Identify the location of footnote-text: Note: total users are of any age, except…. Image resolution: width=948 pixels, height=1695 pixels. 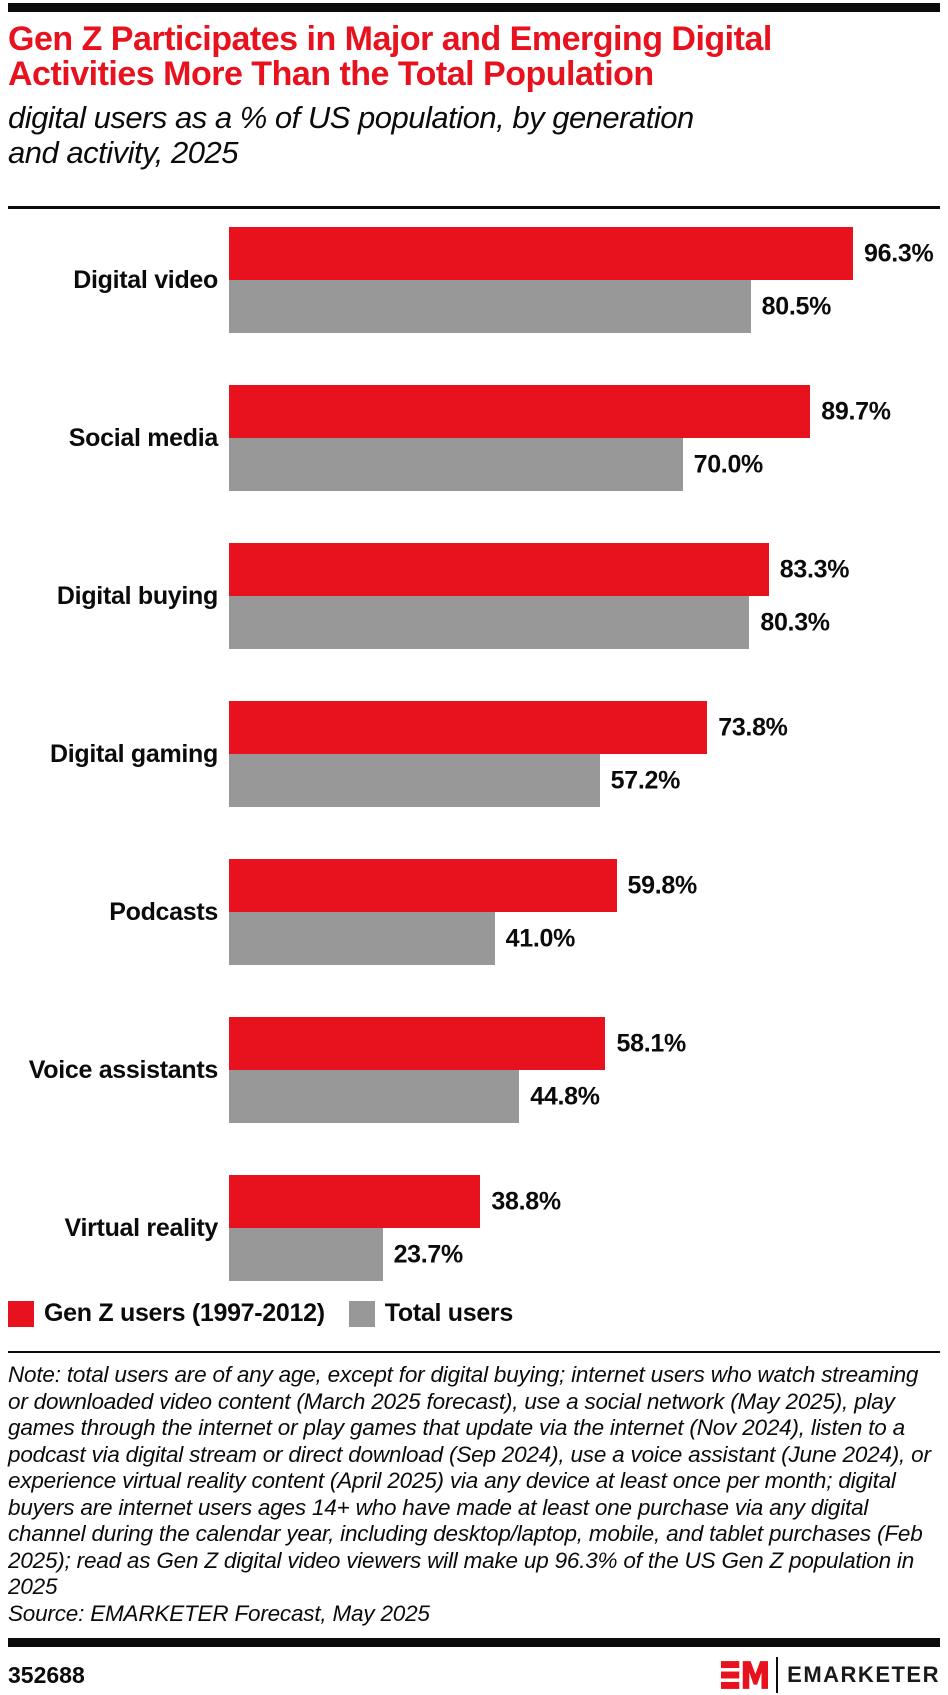
(469, 1480).